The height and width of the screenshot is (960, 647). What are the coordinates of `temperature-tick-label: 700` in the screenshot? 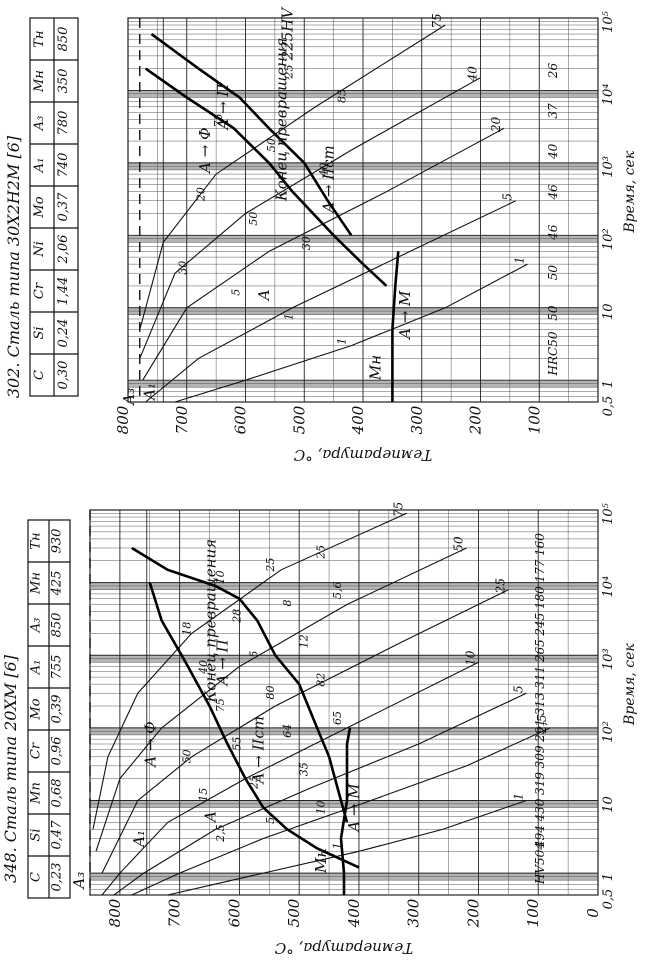 It's located at (182, 419).